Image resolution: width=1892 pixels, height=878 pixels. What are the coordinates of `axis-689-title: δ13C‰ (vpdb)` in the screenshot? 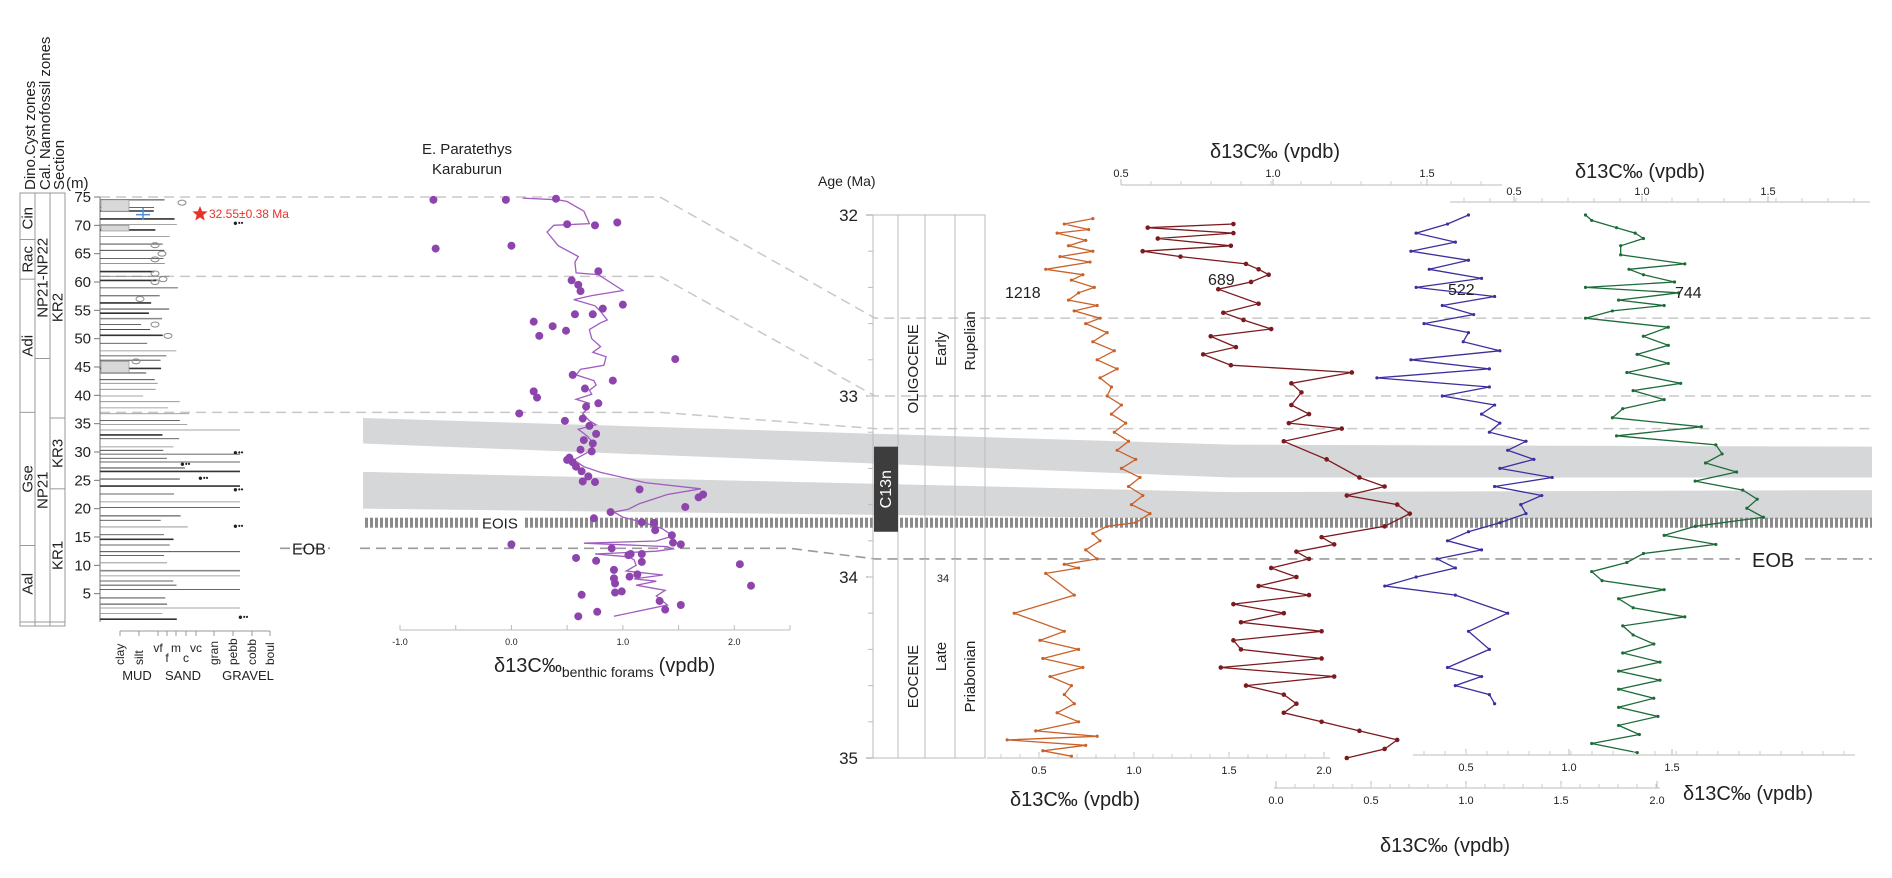 It's located at (1275, 152).